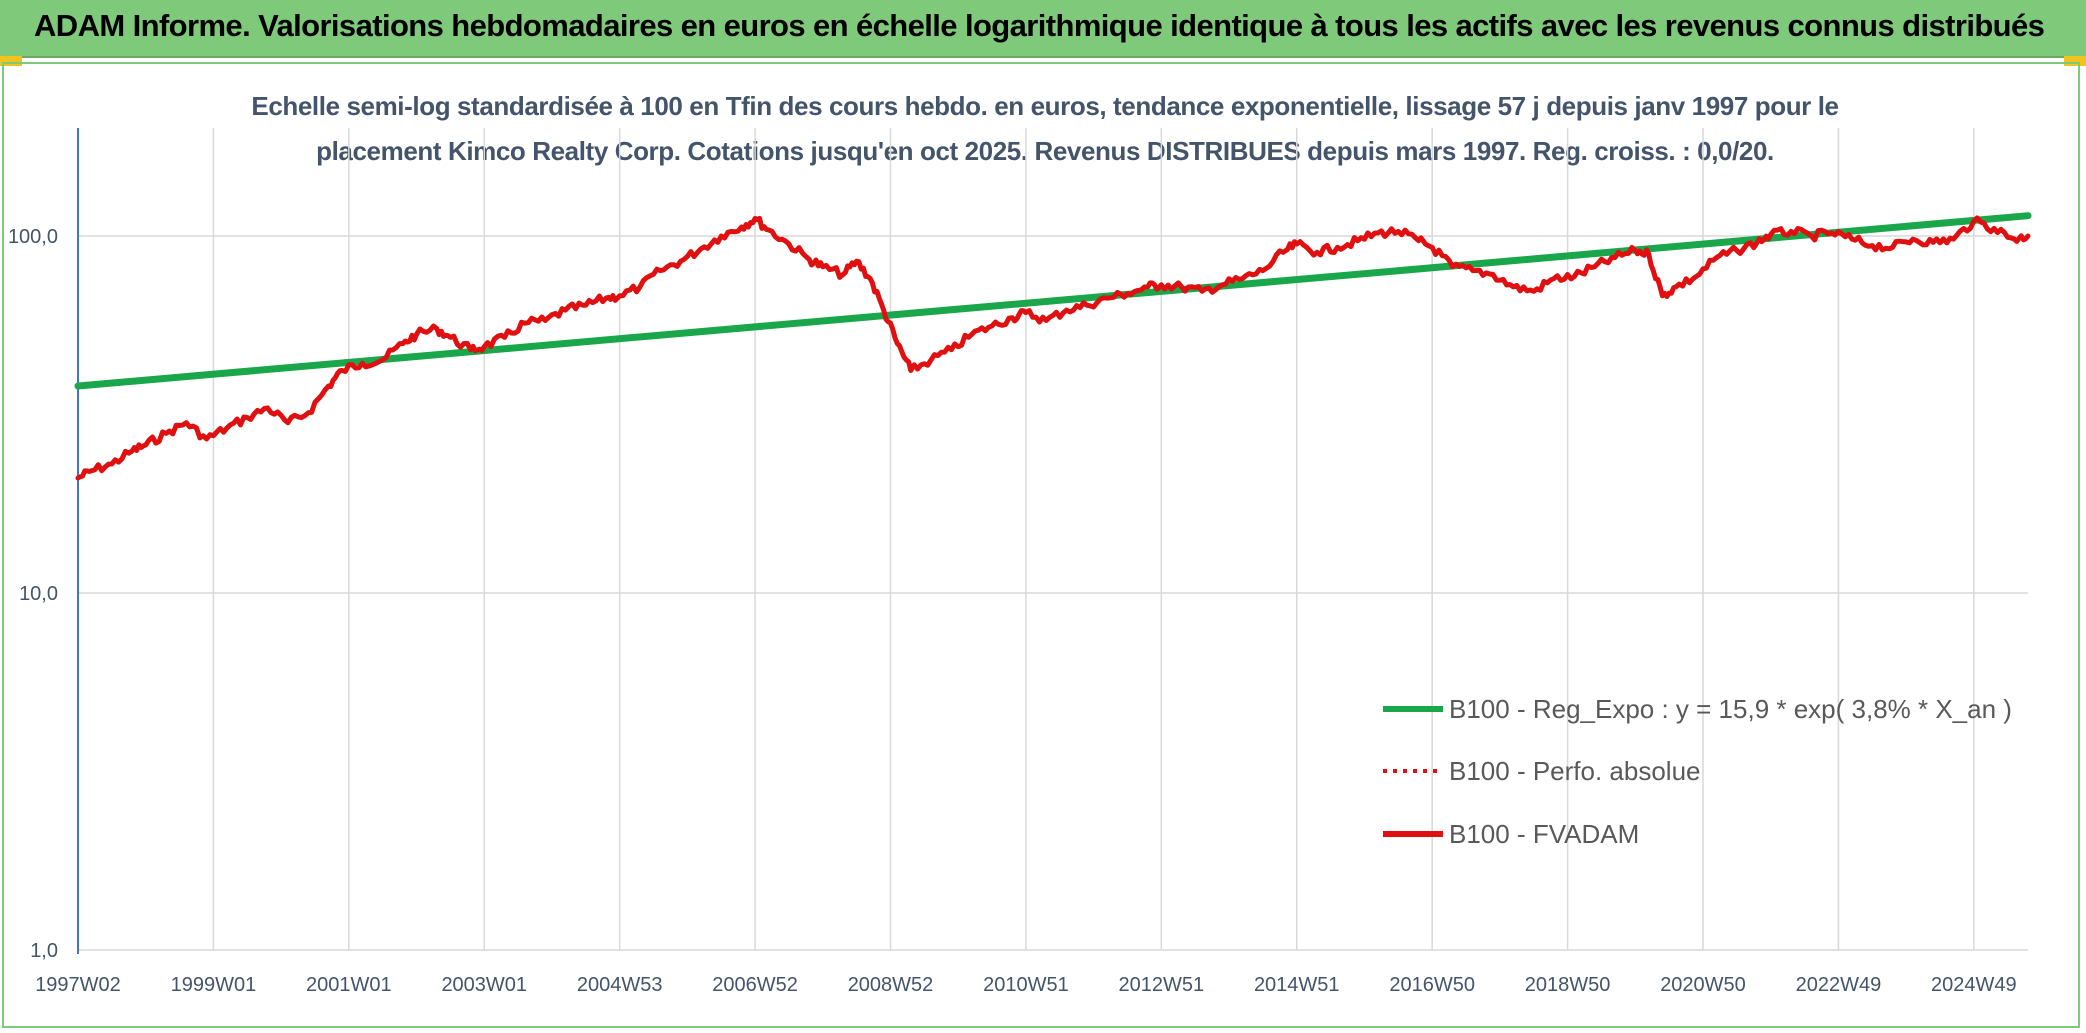  What do you see at coordinates (44, 951) in the screenshot?
I see `y-tick-label: 1,0` at bounding box center [44, 951].